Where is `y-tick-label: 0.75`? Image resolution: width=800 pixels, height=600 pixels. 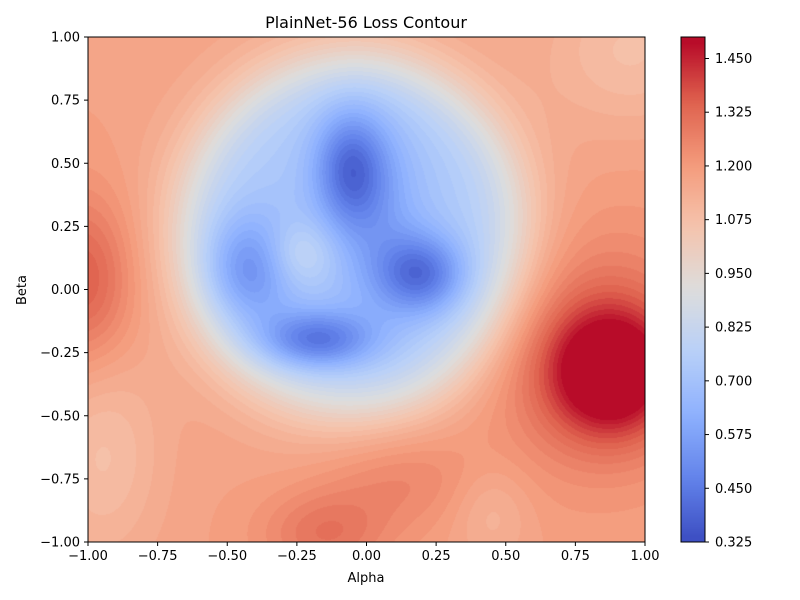 y-tick-label: 0.75 is located at coordinates (65, 101).